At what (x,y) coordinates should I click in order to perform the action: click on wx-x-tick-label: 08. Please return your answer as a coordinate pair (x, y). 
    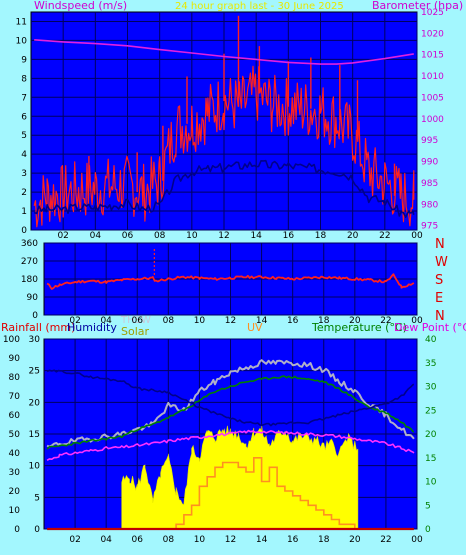
    Looking at the image, I should click on (169, 540).